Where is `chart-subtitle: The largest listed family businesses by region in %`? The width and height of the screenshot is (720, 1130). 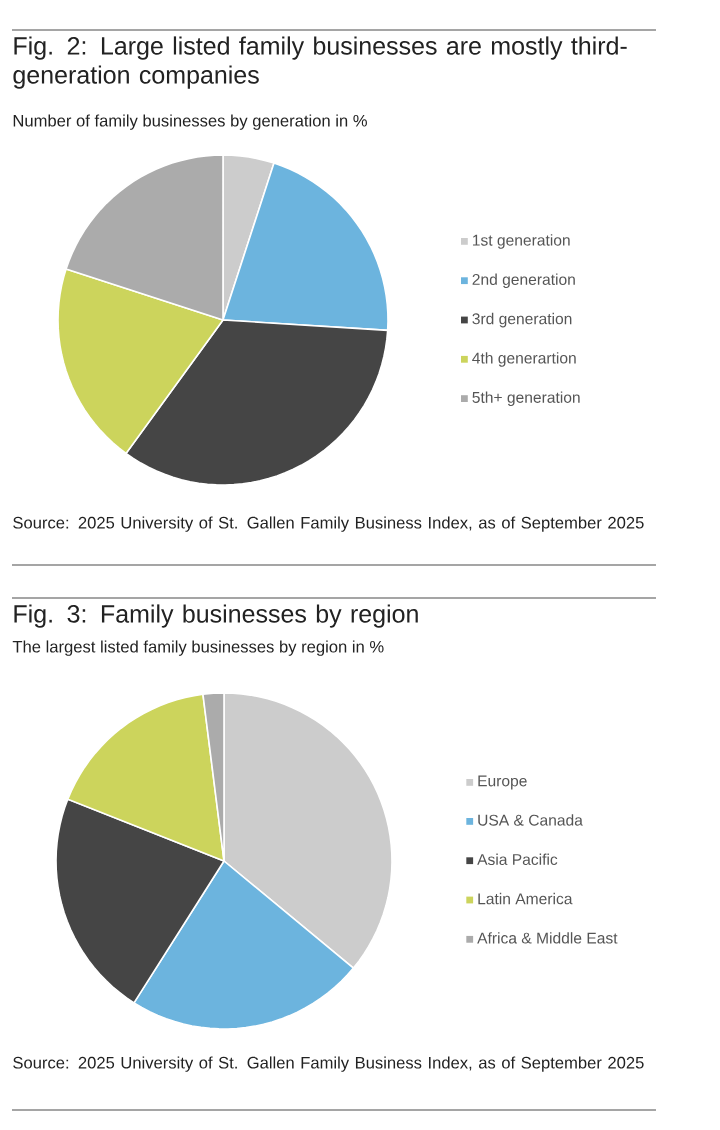
chart-subtitle: The largest listed family businesses by region in % is located at coordinates (198, 648).